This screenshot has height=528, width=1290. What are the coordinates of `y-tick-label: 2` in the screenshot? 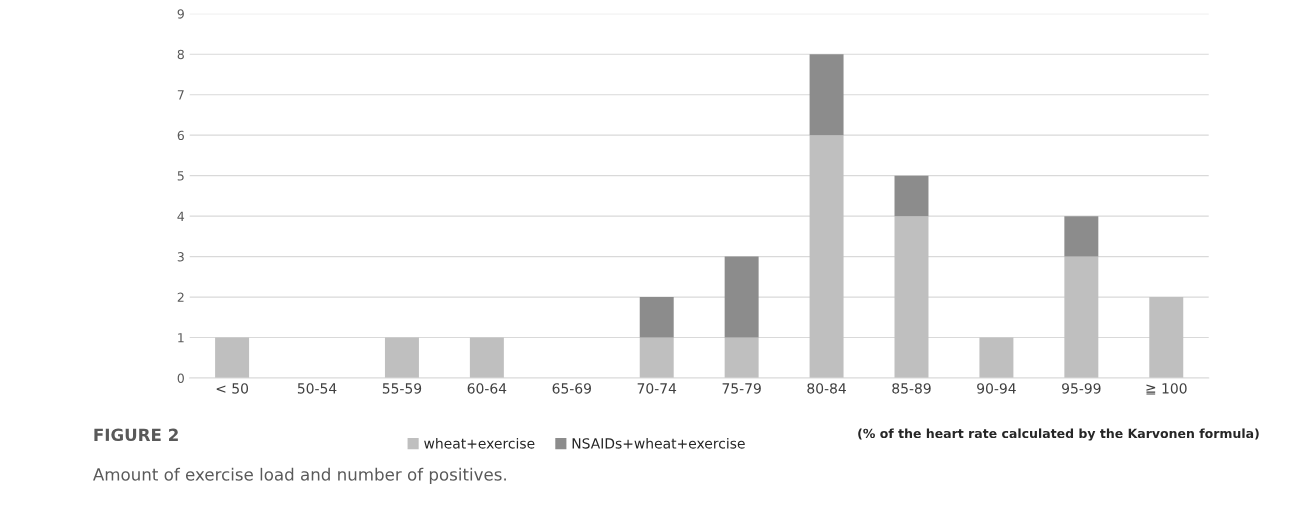 It's located at (180, 297).